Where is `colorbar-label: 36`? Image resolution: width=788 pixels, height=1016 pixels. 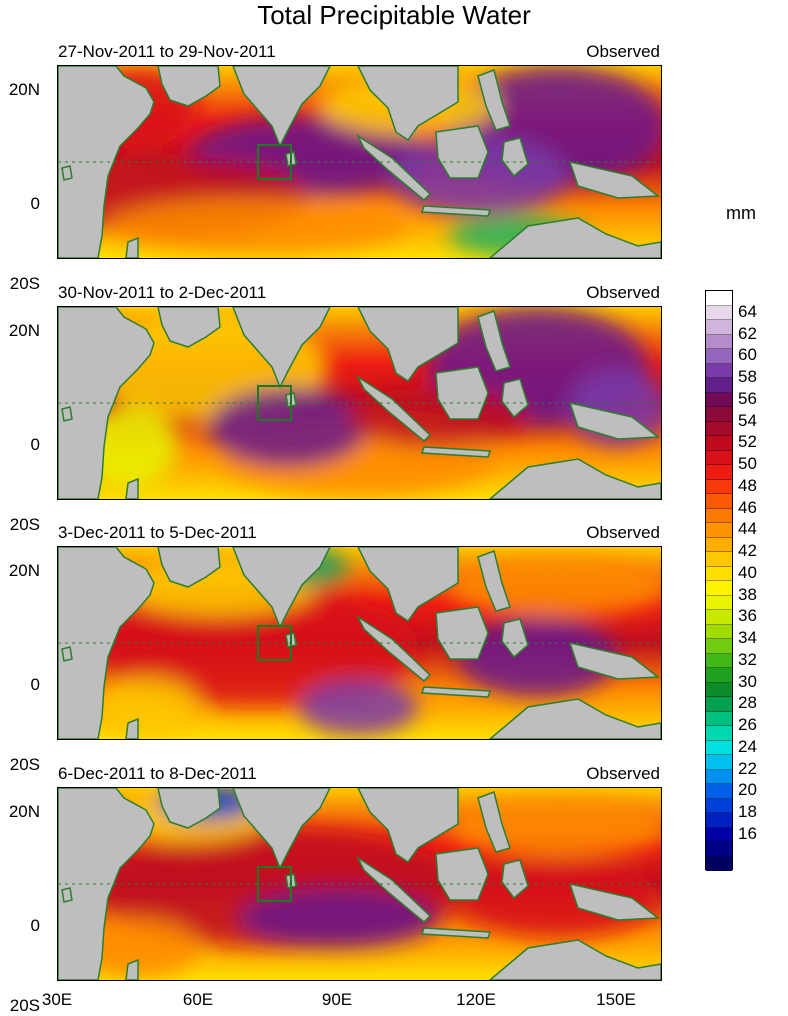 colorbar-label: 36 is located at coordinates (747, 616).